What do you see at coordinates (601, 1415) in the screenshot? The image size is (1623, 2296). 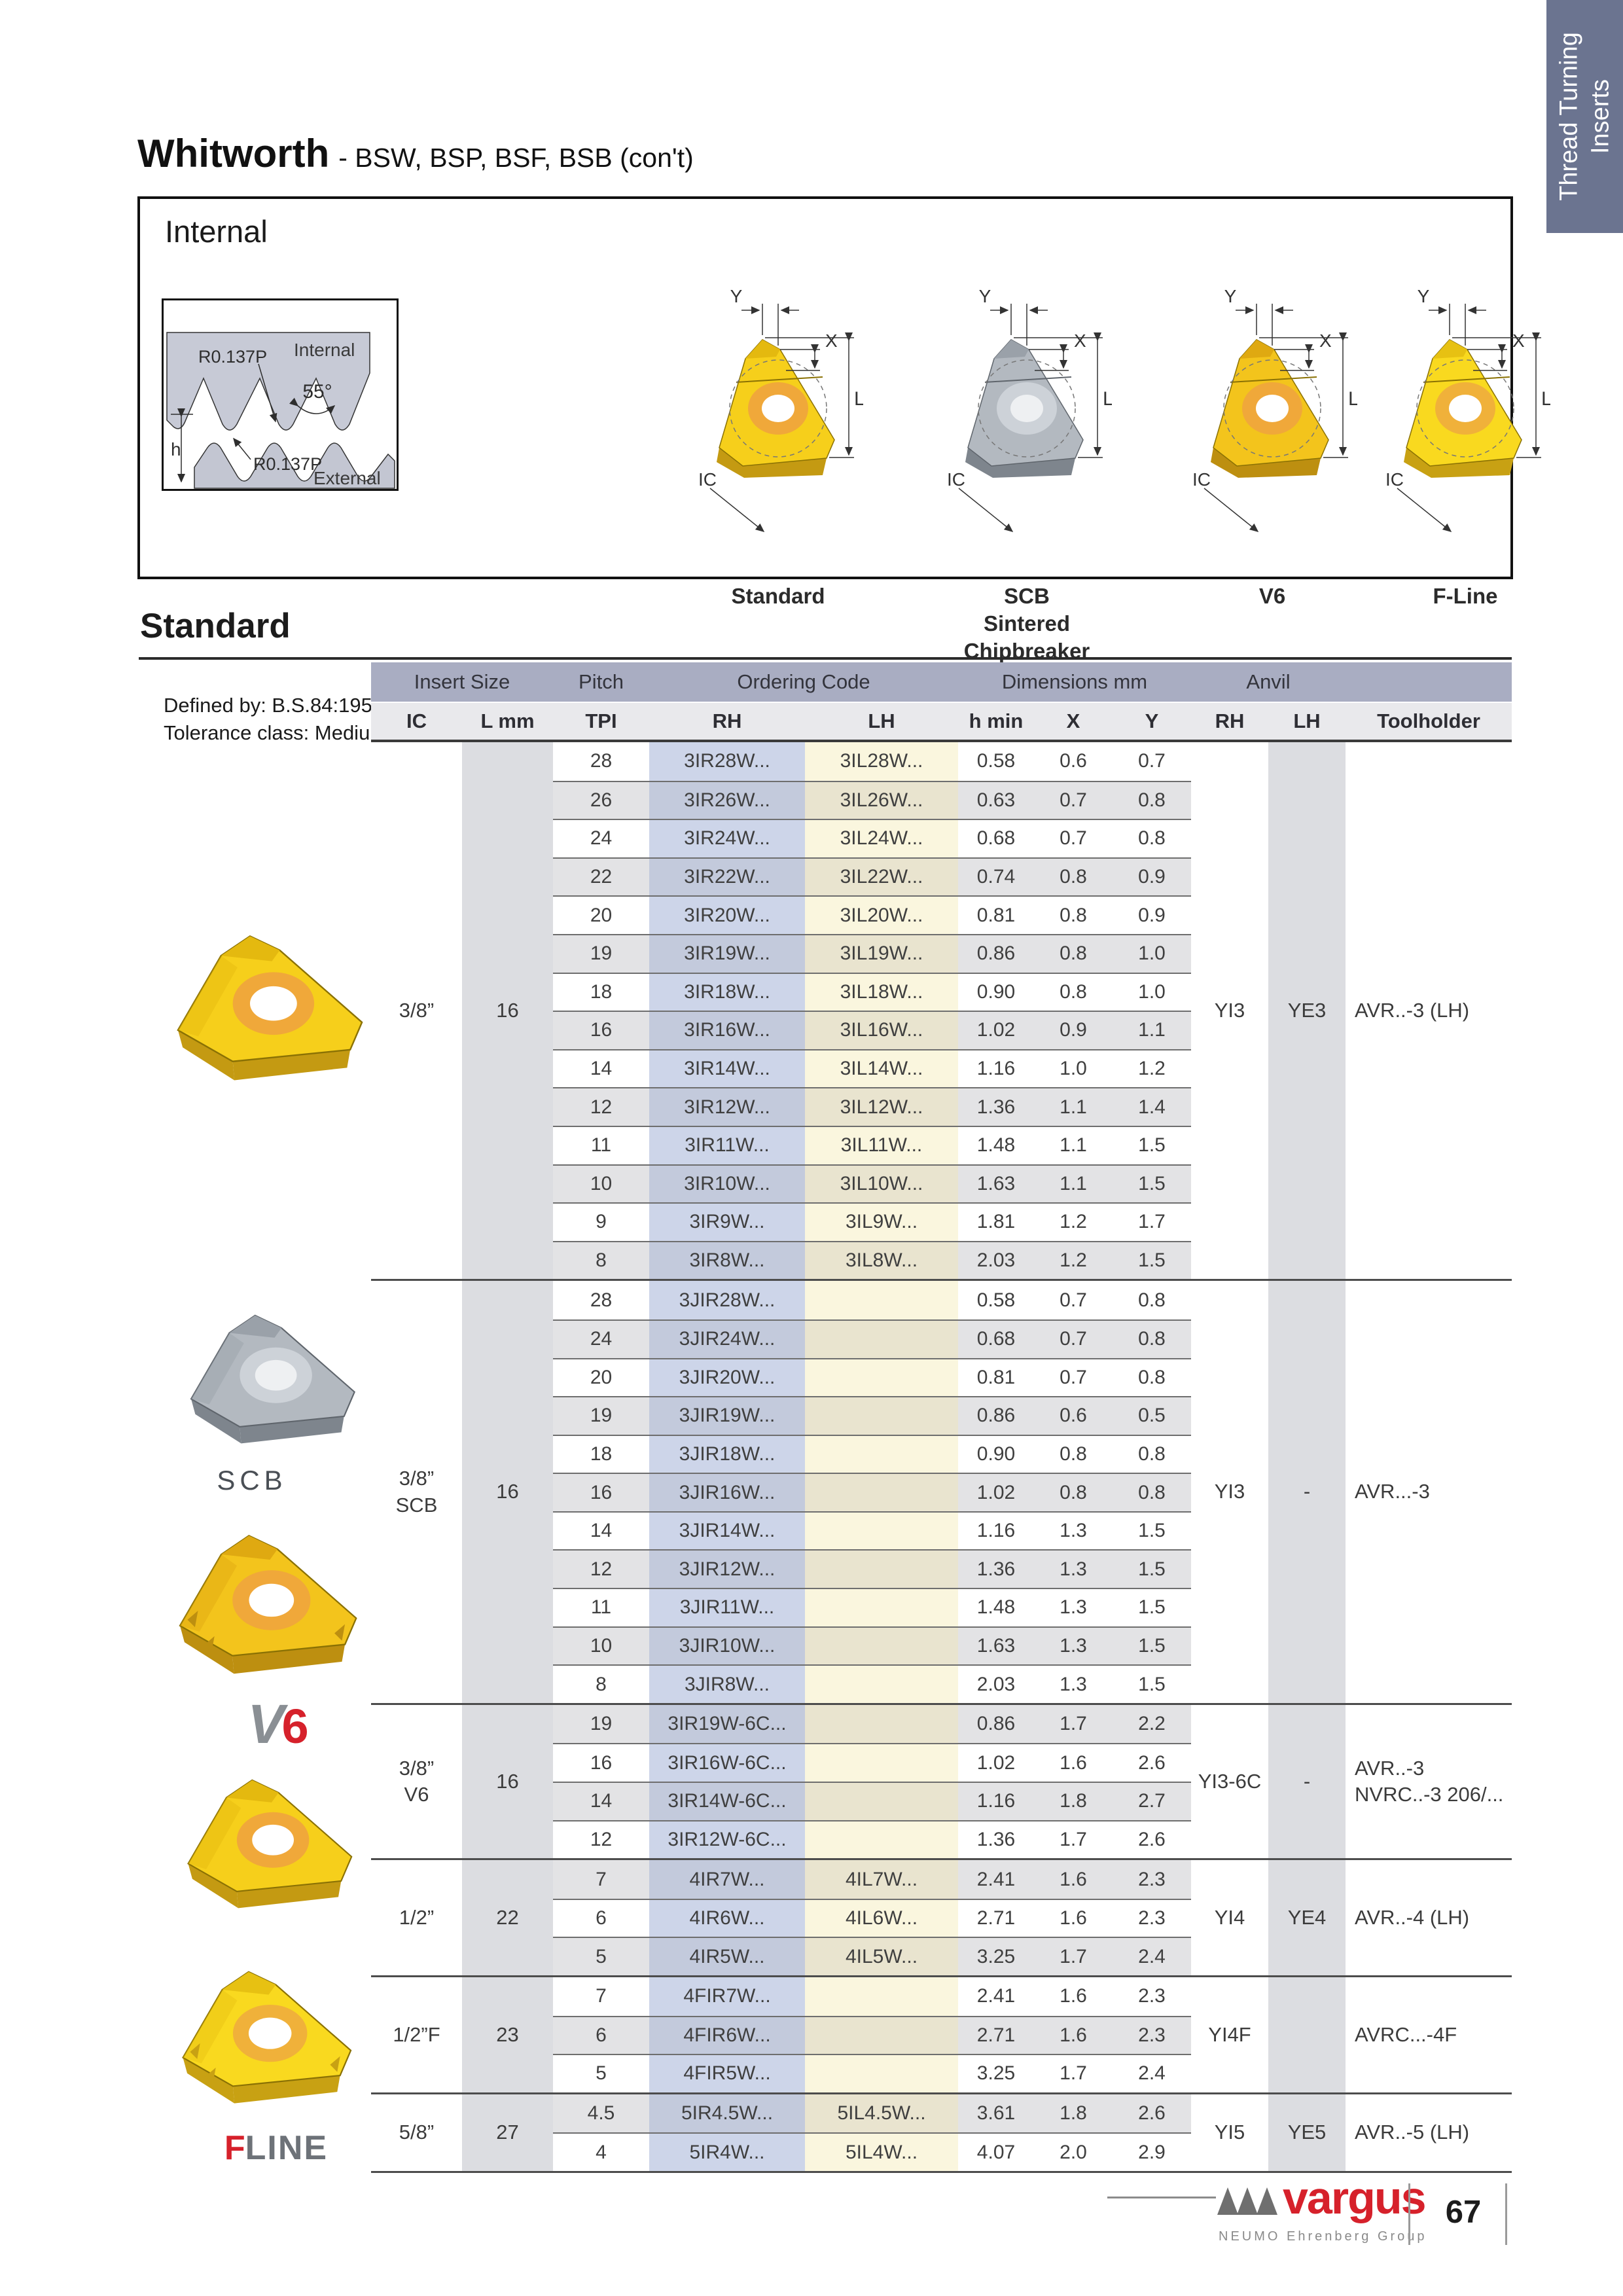 I see `tpi-cell: 19` at bounding box center [601, 1415].